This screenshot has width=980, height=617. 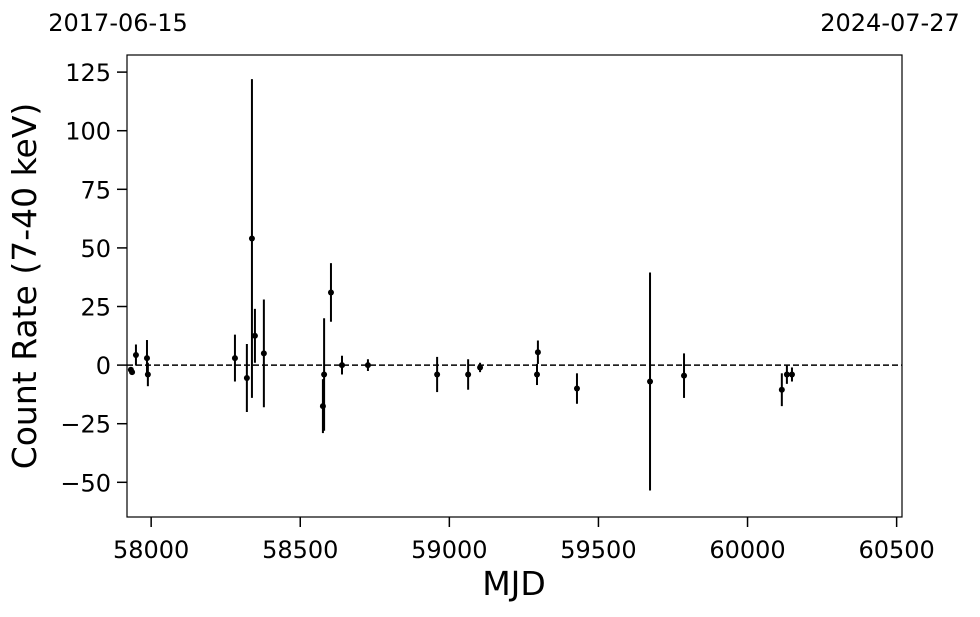 What do you see at coordinates (95, 308) in the screenshot?
I see `y-tick-label: 25` at bounding box center [95, 308].